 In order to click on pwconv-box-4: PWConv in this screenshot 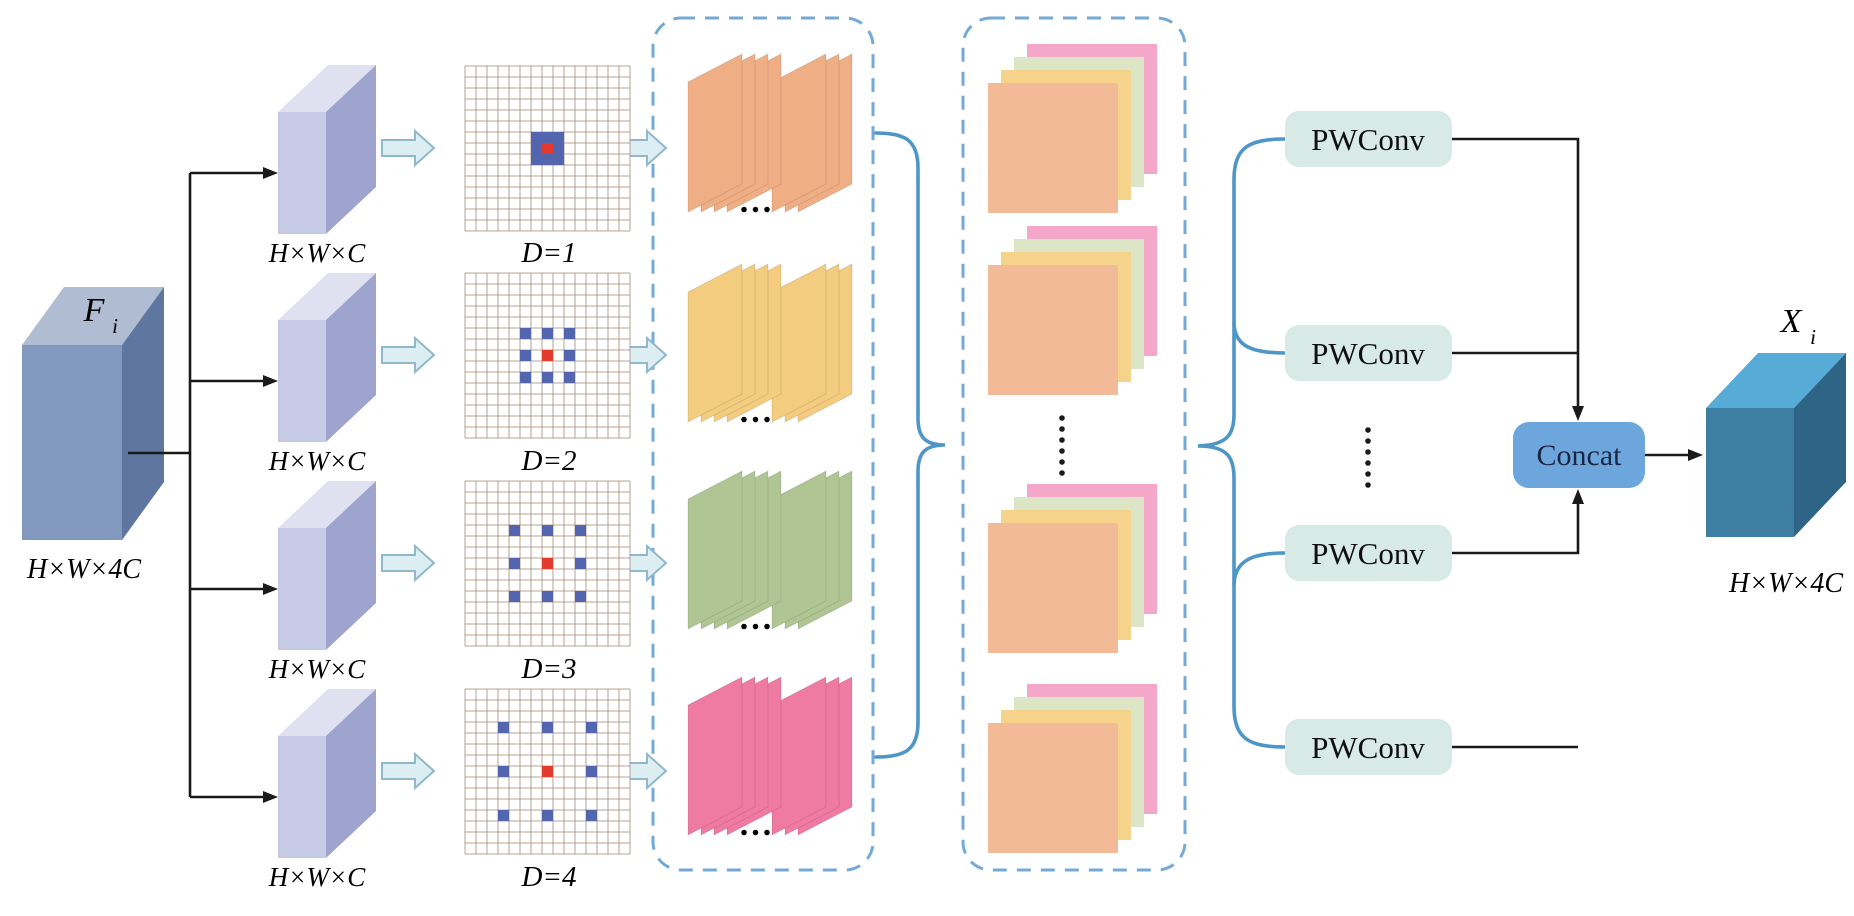, I will do `click(1368, 747)`.